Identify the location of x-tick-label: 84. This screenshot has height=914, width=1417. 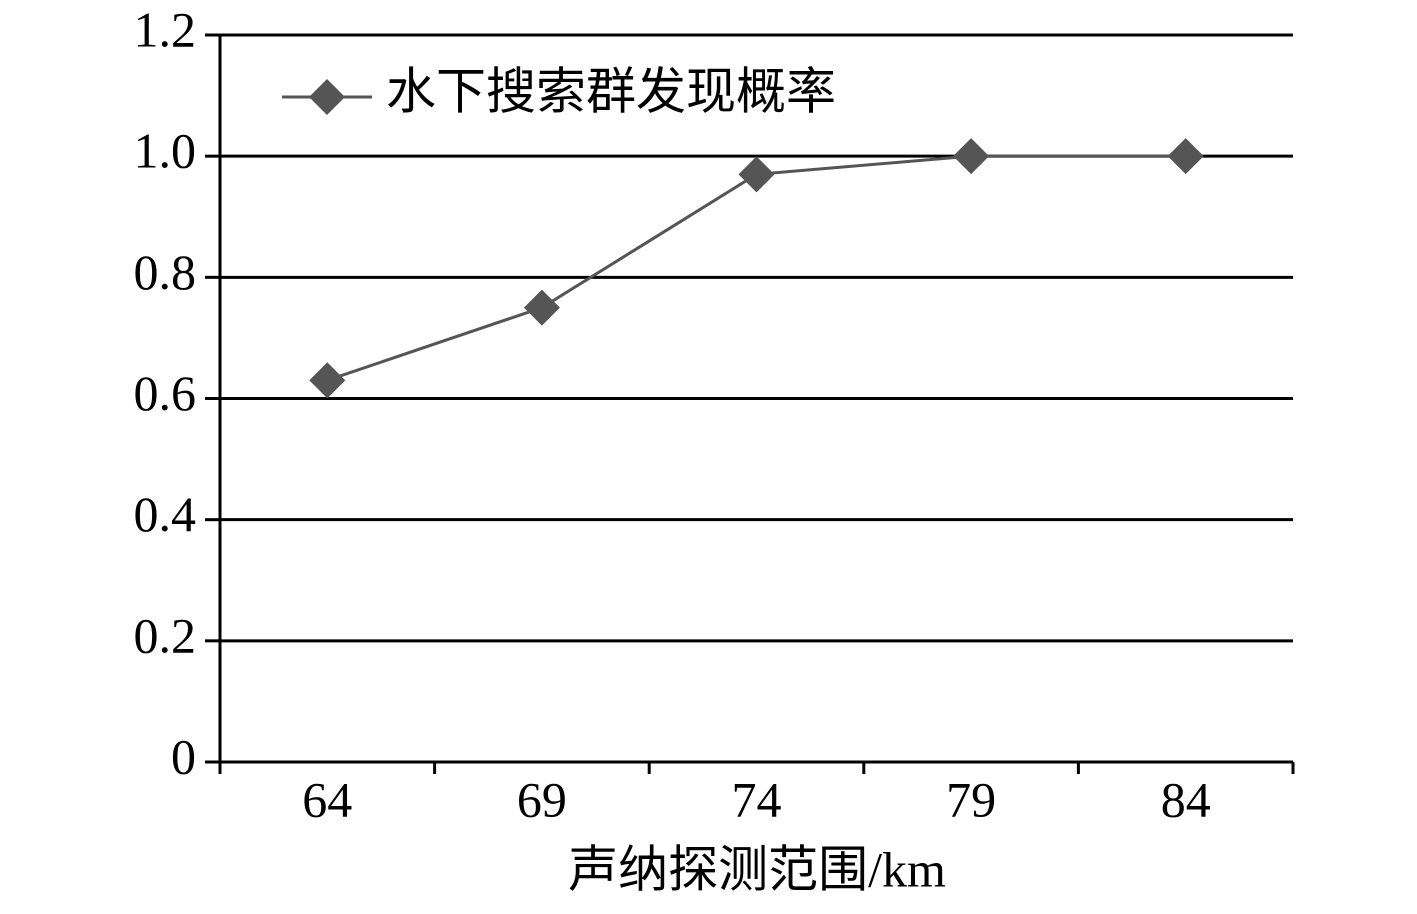
(1186, 799).